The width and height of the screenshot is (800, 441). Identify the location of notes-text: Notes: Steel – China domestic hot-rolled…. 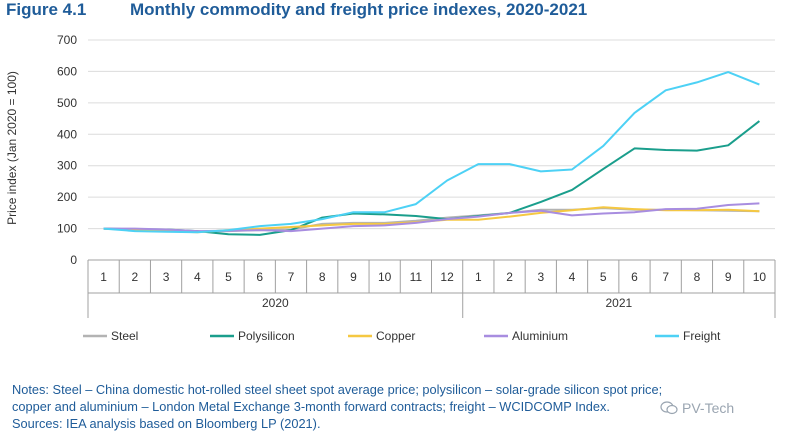
(337, 398).